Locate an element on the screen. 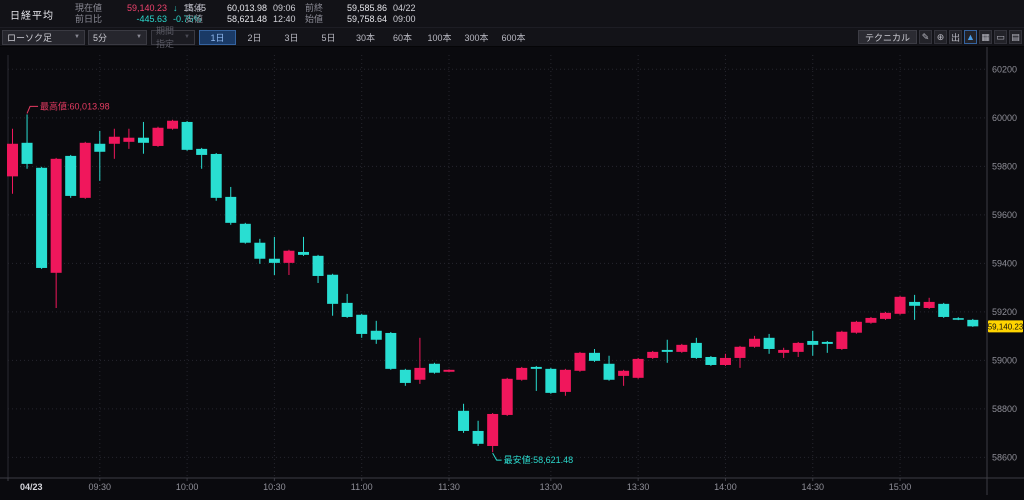 The width and height of the screenshot is (1024, 500). period-value: 期間指定 is located at coordinates (165, 37).